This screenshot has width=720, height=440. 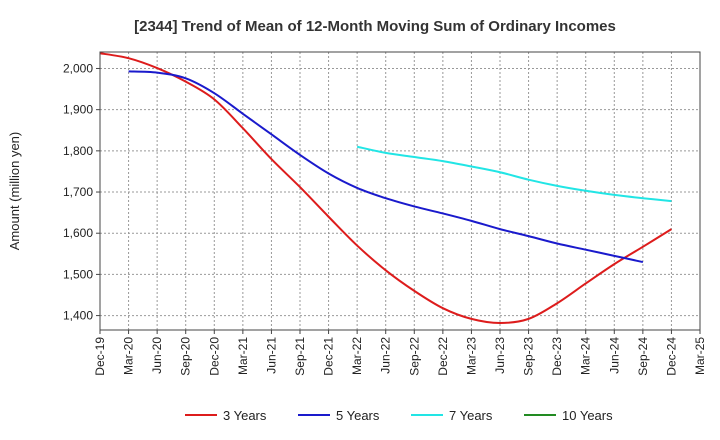 What do you see at coordinates (100, 356) in the screenshot?
I see `x-tick-label: Dec-19` at bounding box center [100, 356].